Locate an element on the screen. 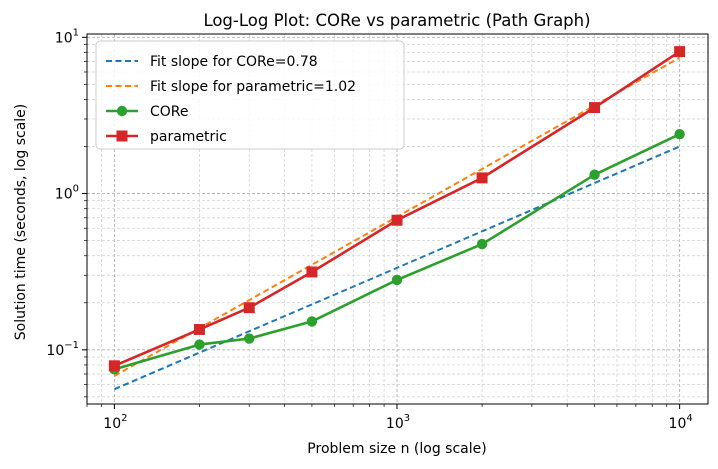  x-axis-label: Problem size n (log scale) is located at coordinates (396, 449).